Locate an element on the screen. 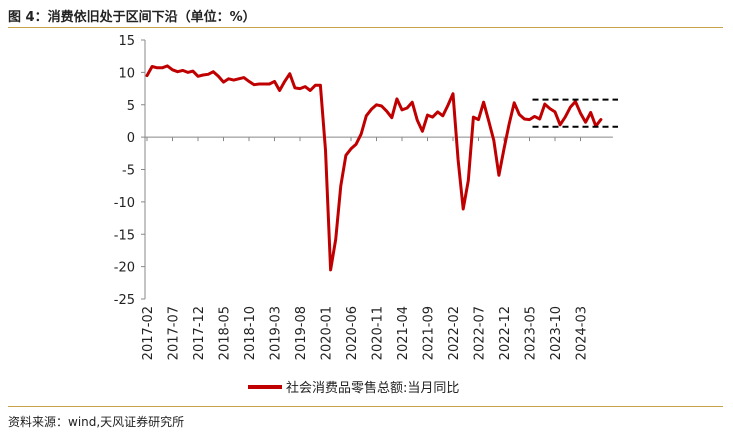  y-tick-label: -20 is located at coordinates (124, 268).